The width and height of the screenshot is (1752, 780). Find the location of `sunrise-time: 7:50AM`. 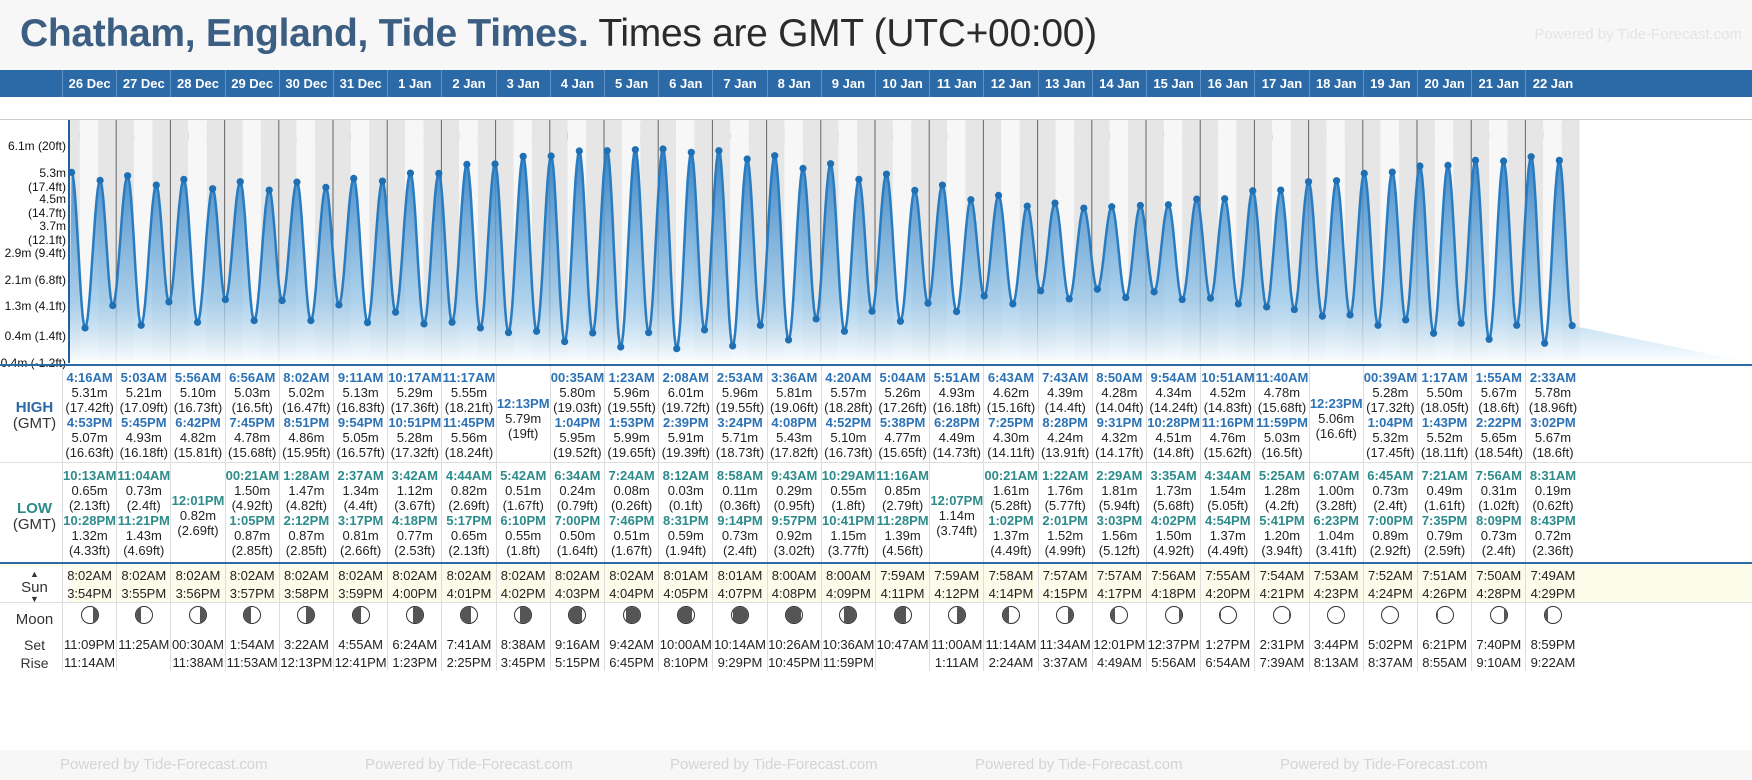

sunrise-time: 7:50AM is located at coordinates (1499, 575).